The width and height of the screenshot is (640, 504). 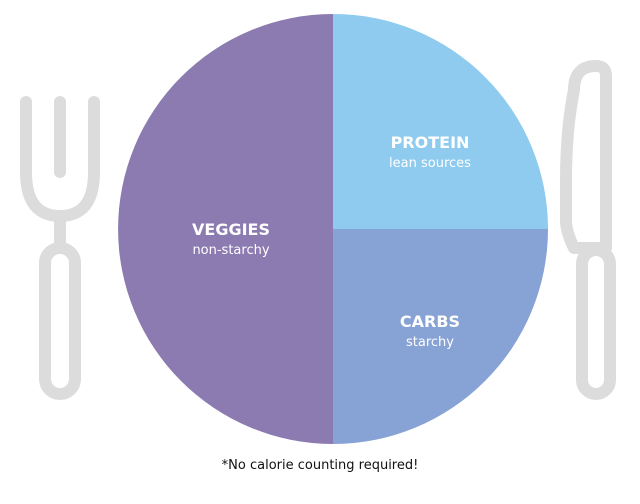 I want to click on protein-subtitle: lean sources, so click(x=430, y=163).